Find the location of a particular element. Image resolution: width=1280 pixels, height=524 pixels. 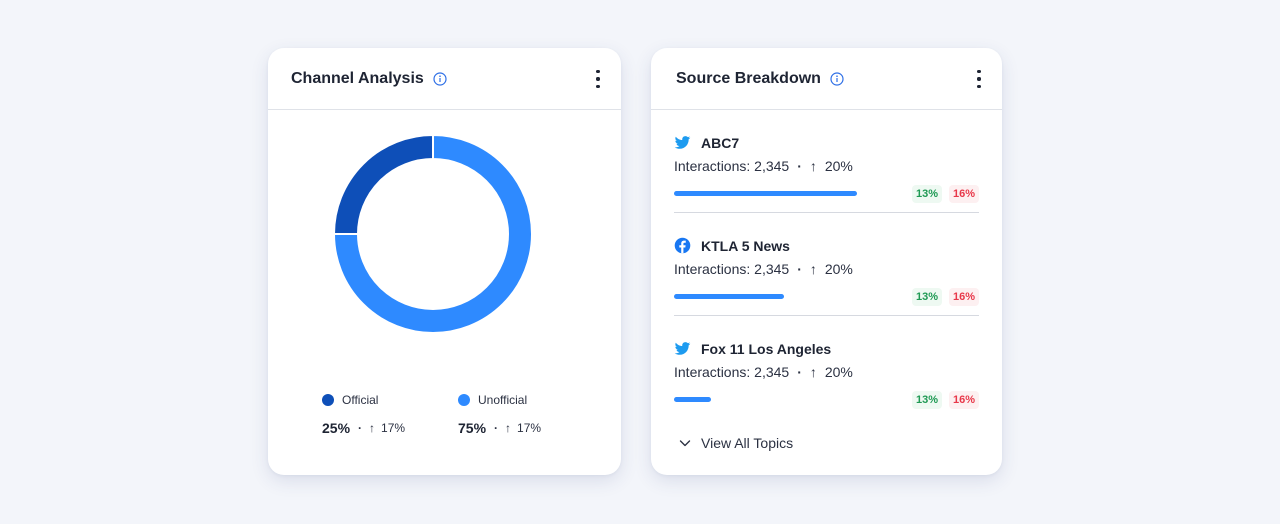

source-name: Fox 11 Los Angeles is located at coordinates (766, 348).